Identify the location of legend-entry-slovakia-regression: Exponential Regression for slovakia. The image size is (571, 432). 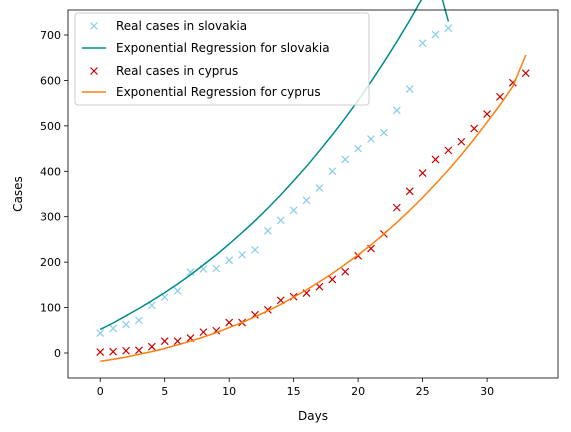
(206, 48).